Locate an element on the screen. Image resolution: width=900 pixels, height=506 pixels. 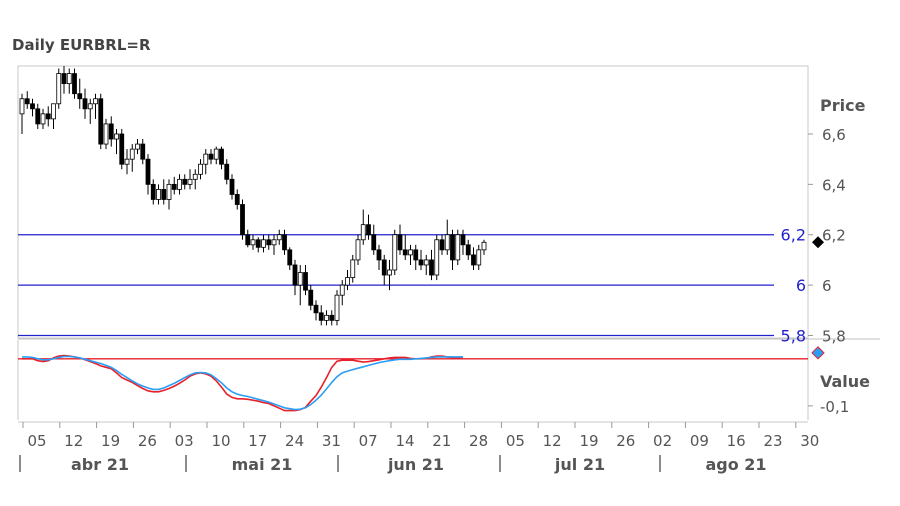
date-label-12: 28 is located at coordinates (478, 441).